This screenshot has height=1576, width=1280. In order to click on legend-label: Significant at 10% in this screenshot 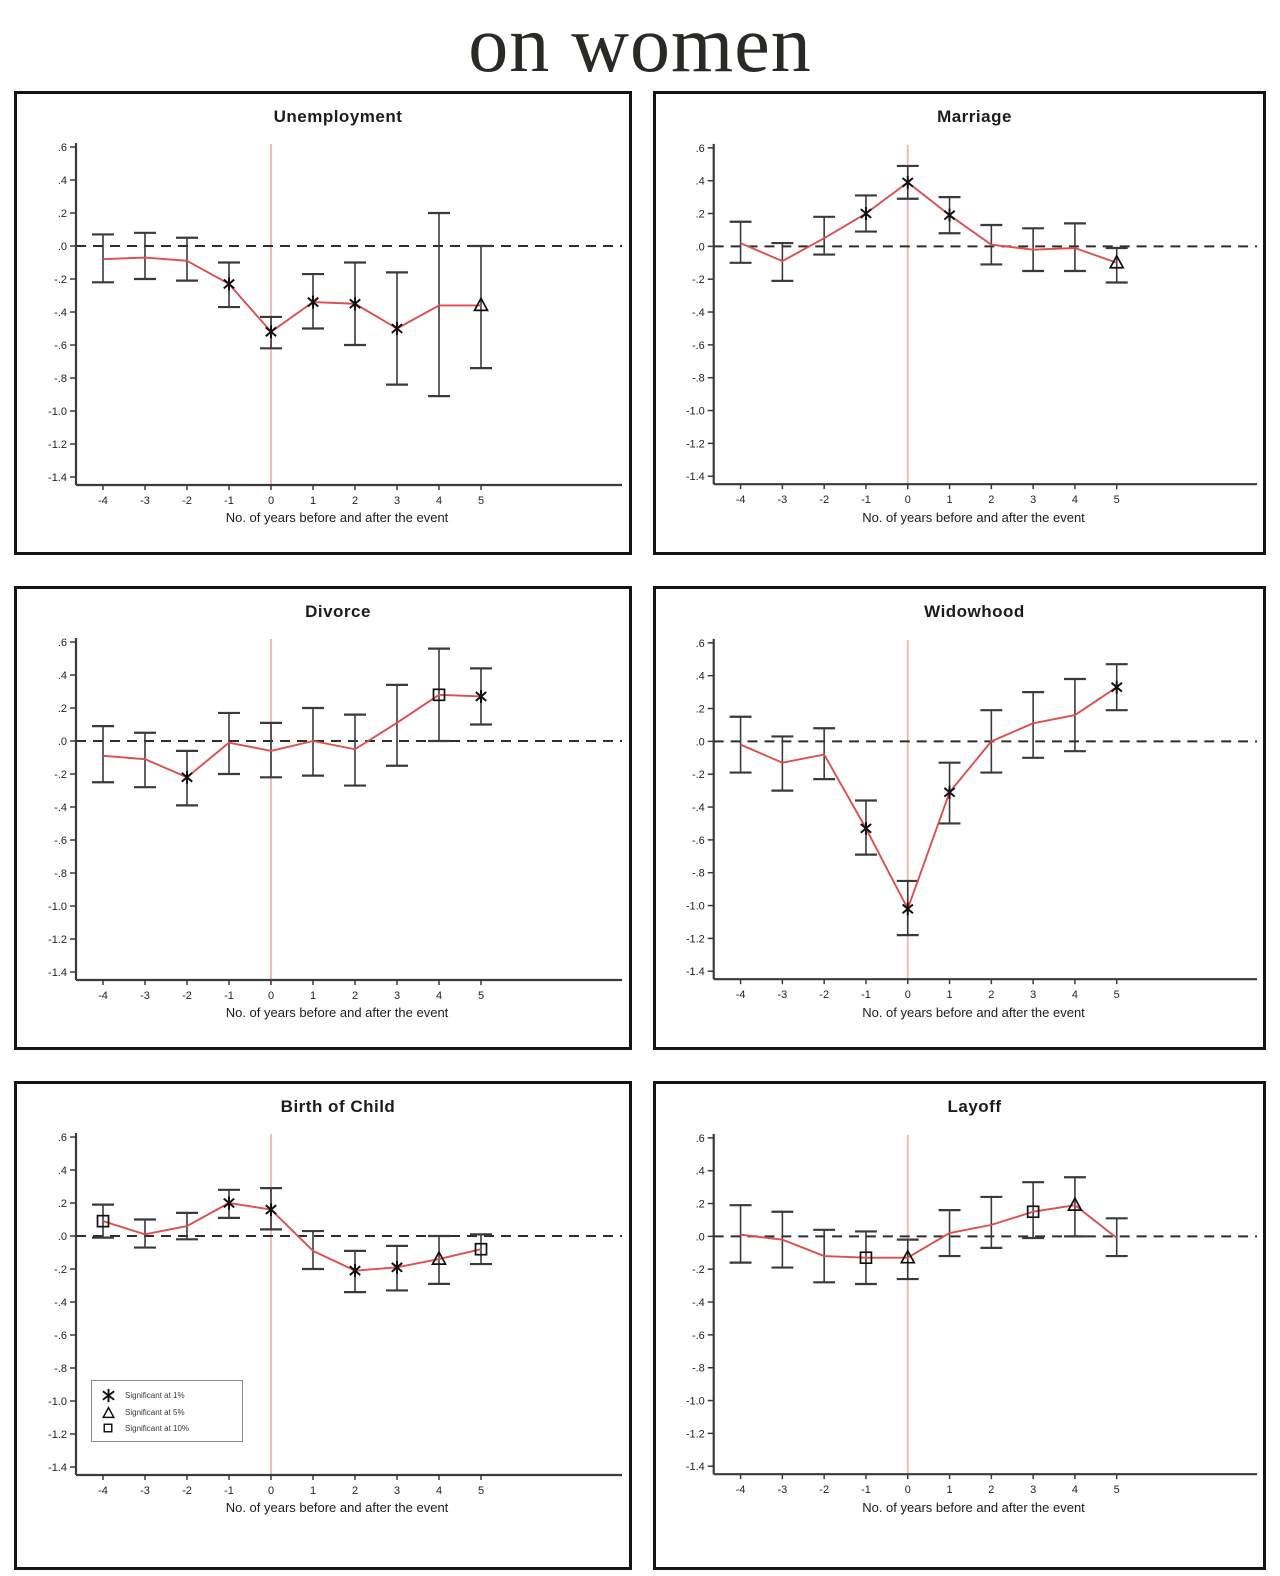, I will do `click(157, 1428)`.